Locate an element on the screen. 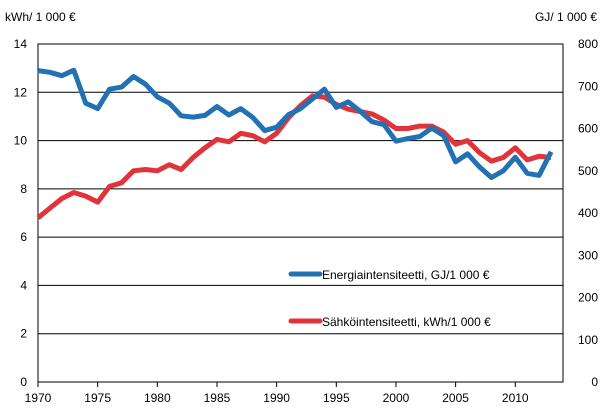 The height and width of the screenshot is (418, 607). y-right-tick-label: 600 is located at coordinates (588, 129).